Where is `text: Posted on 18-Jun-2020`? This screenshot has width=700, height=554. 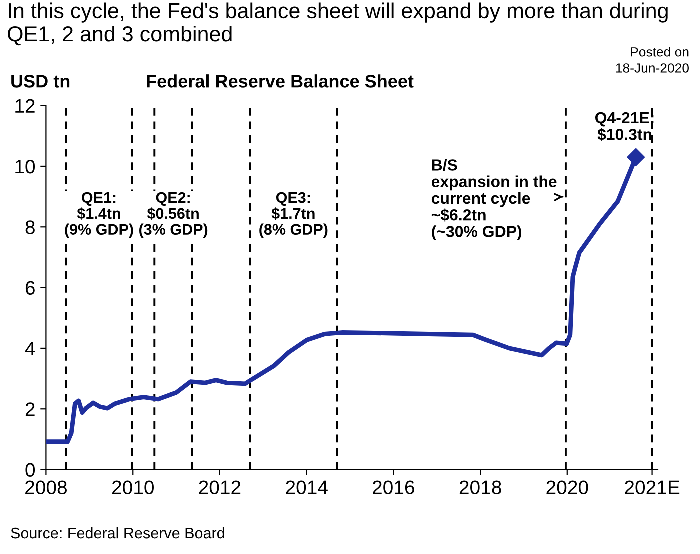 text: Posted on 18-Jun-2020 is located at coordinates (652, 60).